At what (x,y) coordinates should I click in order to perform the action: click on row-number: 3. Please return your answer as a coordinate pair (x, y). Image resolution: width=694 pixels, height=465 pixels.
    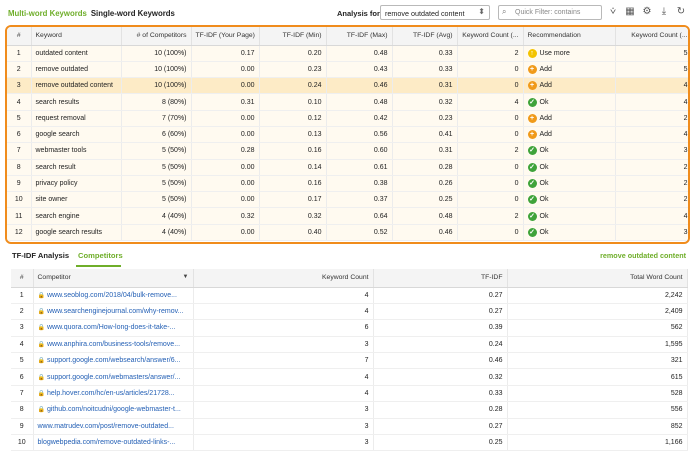
    Looking at the image, I should click on (19, 86).